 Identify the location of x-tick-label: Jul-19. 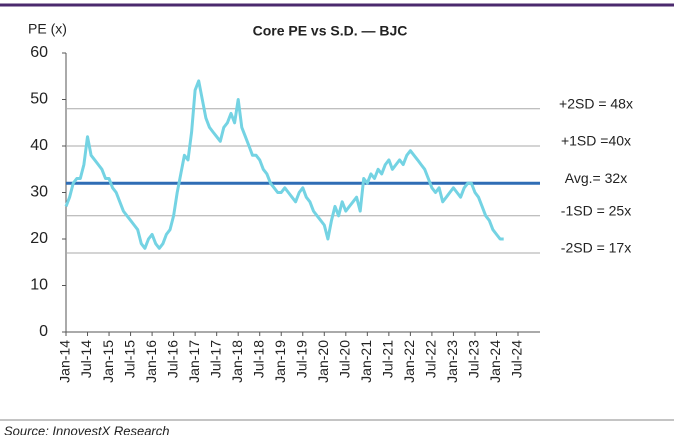
(301, 359).